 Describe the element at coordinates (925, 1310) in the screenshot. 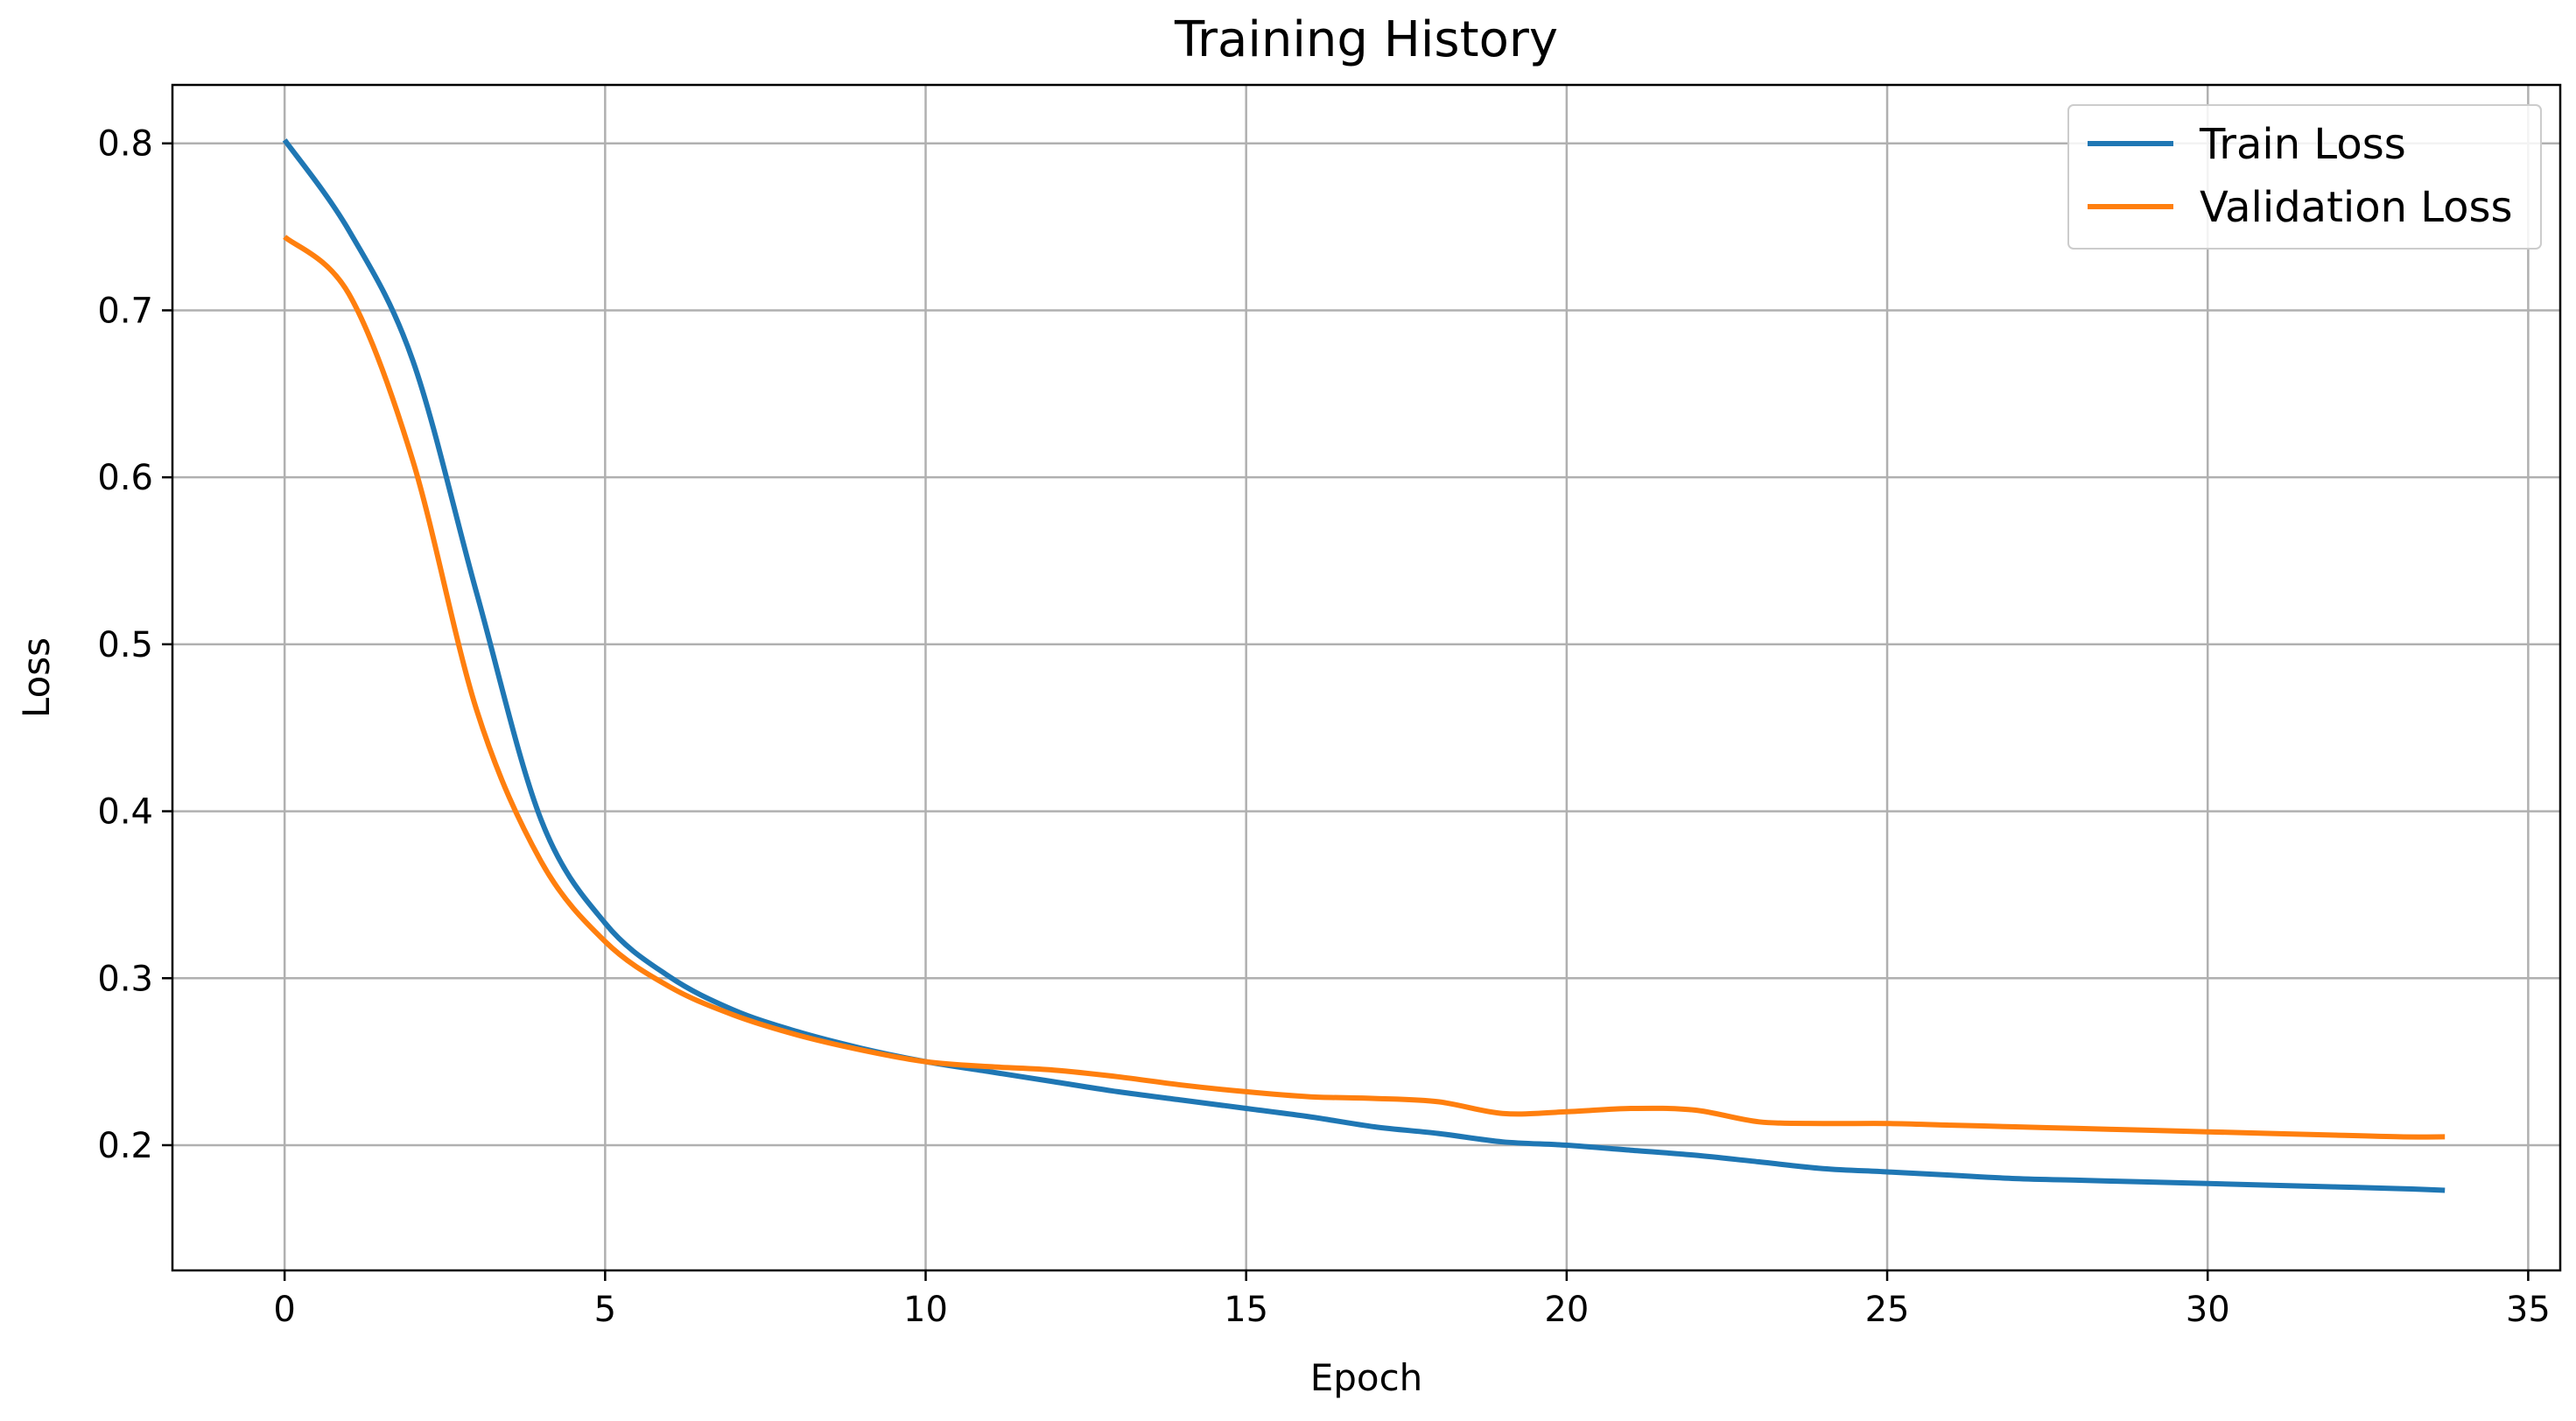

I see `x-tick-label-2: 10` at that location.